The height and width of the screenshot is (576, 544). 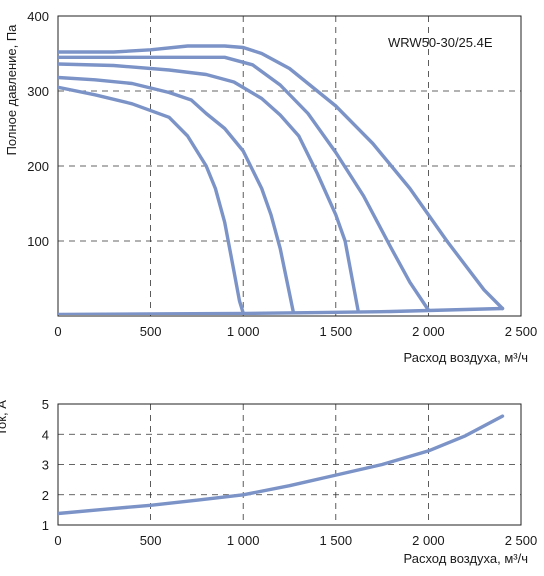 What do you see at coordinates (45, 525) in the screenshot?
I see `y-tick-label: 1` at bounding box center [45, 525].